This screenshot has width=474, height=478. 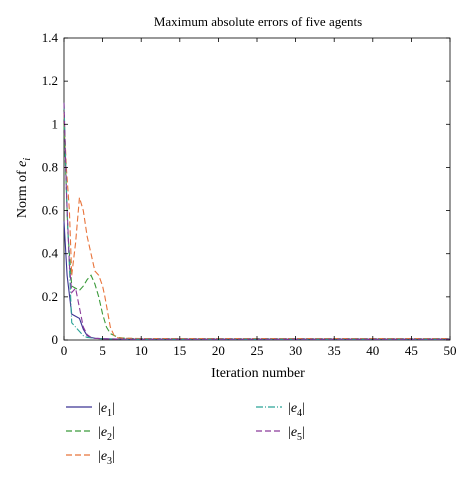 I want to click on y-tick-label: 0.2, so click(x=50, y=296).